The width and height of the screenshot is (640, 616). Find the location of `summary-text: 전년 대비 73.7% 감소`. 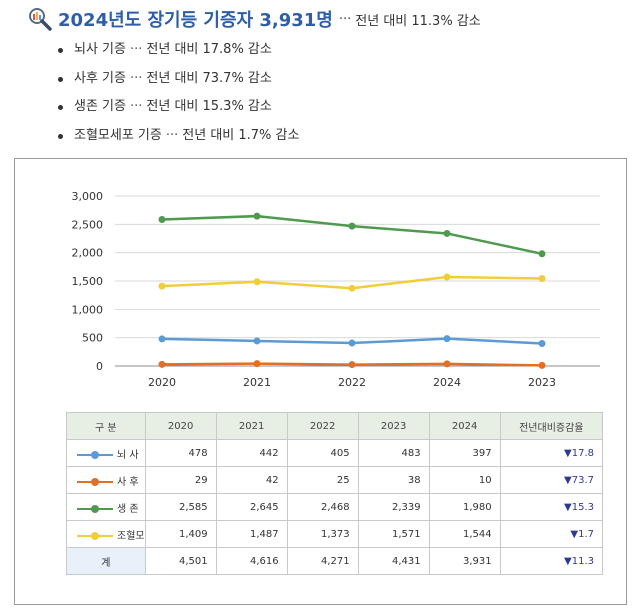

summary-text: 전년 대비 73.7% 감소 is located at coordinates (209, 78).